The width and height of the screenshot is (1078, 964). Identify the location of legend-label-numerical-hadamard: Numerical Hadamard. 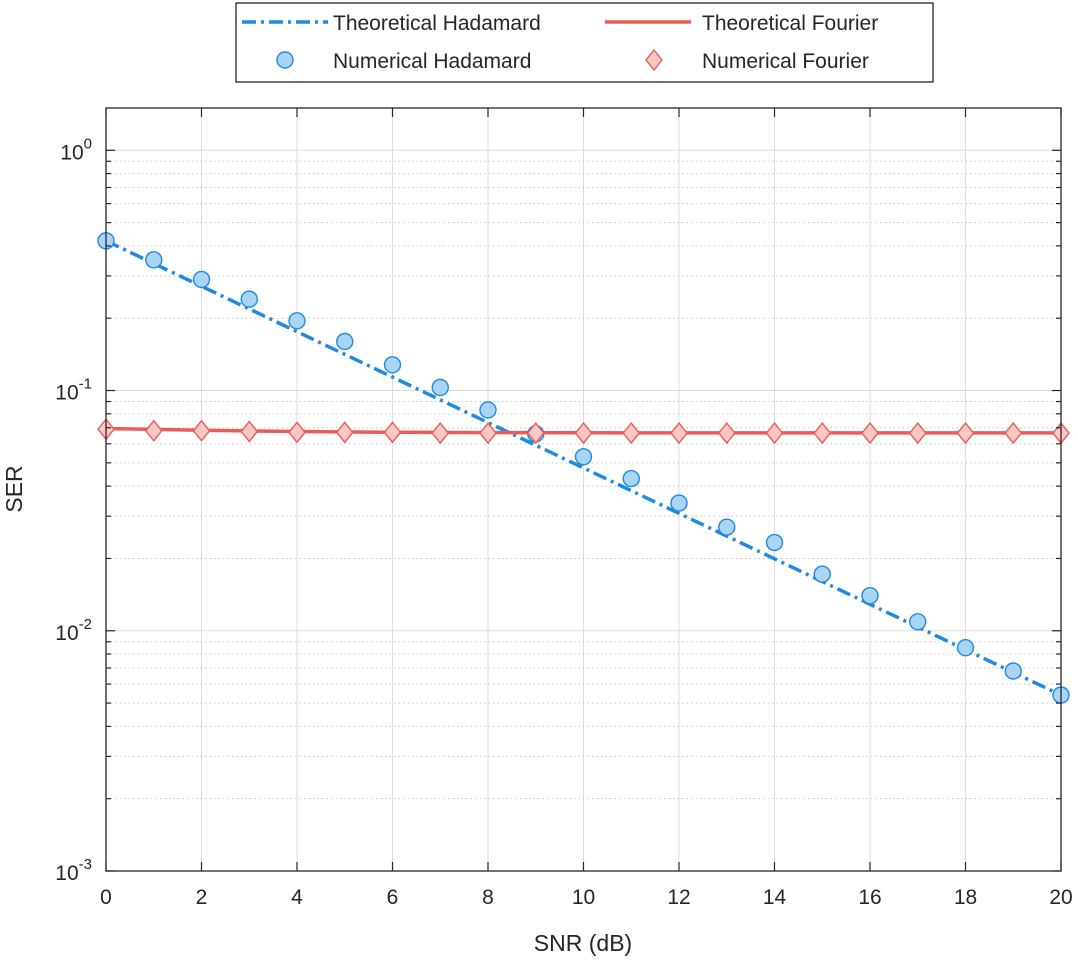
(432, 61).